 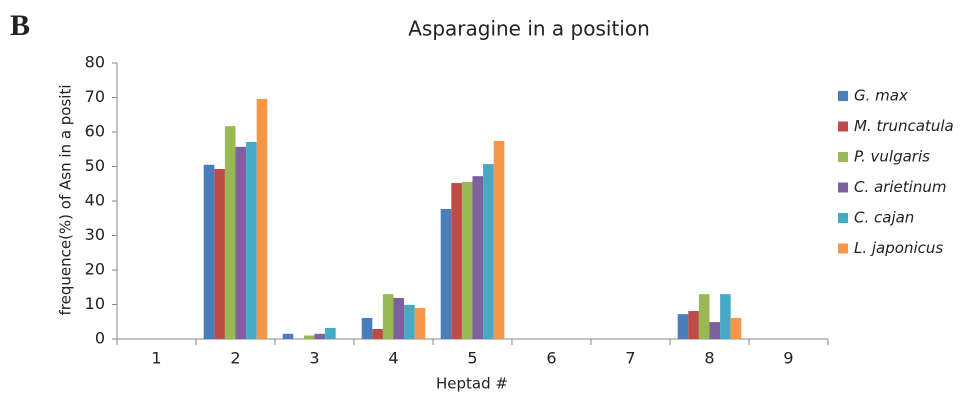 I want to click on chart-title: Asparagine in a position, so click(x=529, y=29).